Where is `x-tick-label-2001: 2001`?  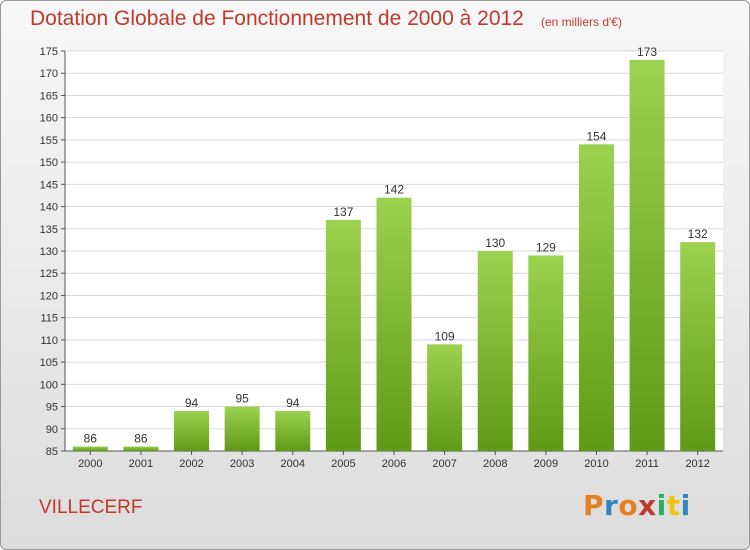 x-tick-label-2001: 2001 is located at coordinates (141, 464).